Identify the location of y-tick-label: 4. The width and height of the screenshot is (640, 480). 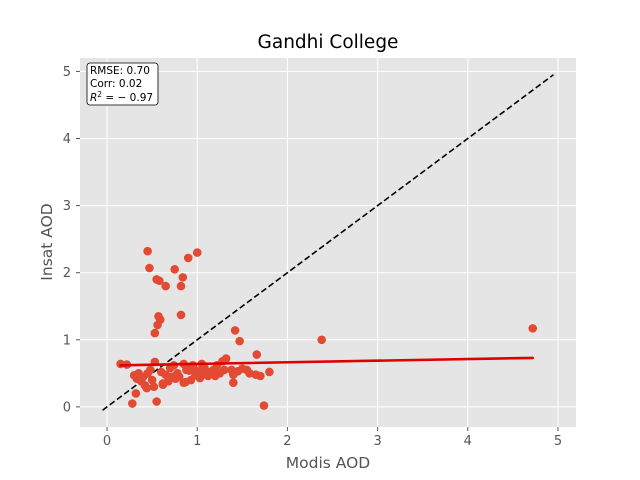
(67, 139).